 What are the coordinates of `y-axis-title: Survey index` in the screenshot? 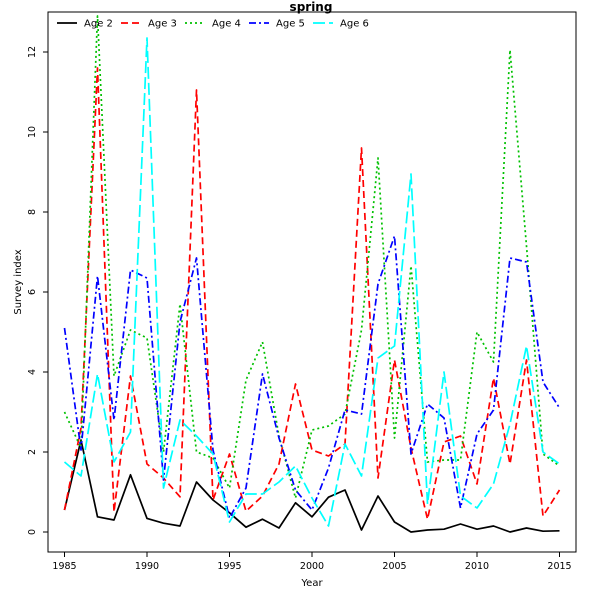 It's located at (18, 281).